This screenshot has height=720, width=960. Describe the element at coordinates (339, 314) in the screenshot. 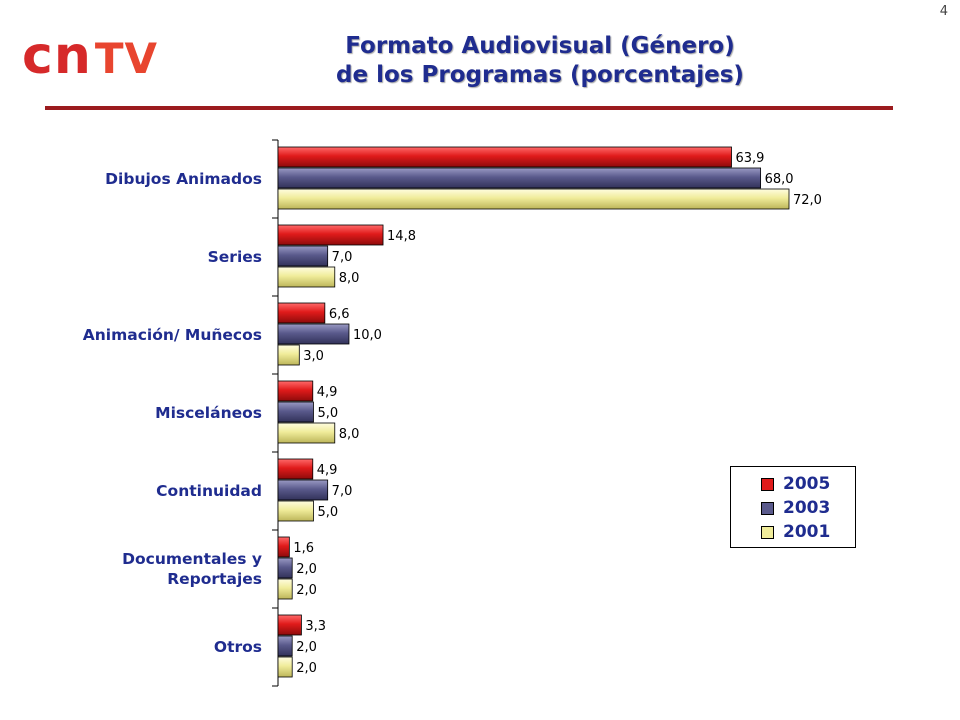

I see `data-label-2005: 6,6` at that location.